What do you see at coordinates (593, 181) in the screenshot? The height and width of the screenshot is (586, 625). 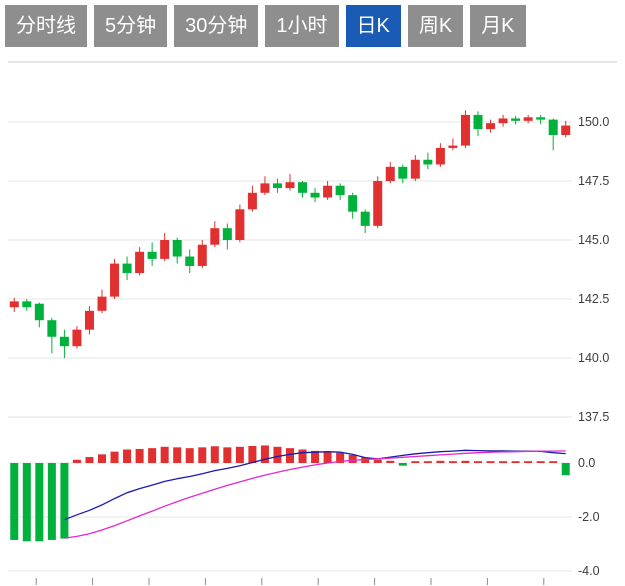 I see `svg-text: 147.5` at bounding box center [593, 181].